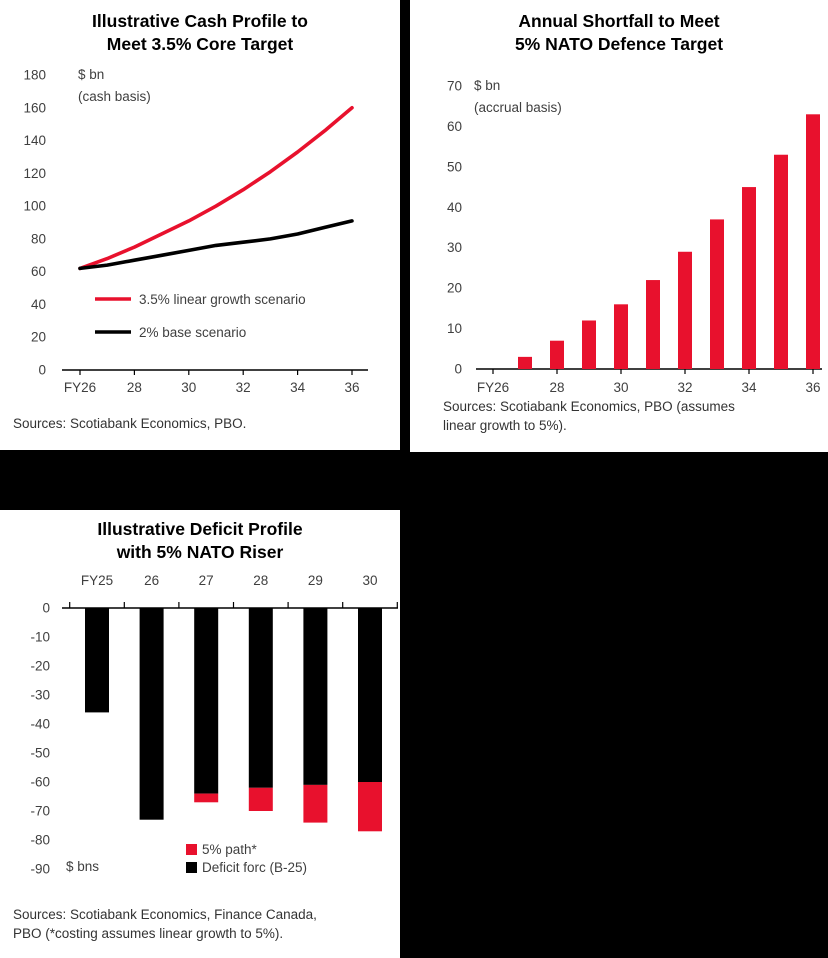  Describe the element at coordinates (82, 866) in the screenshot. I see `unit-label: $ bns` at that location.